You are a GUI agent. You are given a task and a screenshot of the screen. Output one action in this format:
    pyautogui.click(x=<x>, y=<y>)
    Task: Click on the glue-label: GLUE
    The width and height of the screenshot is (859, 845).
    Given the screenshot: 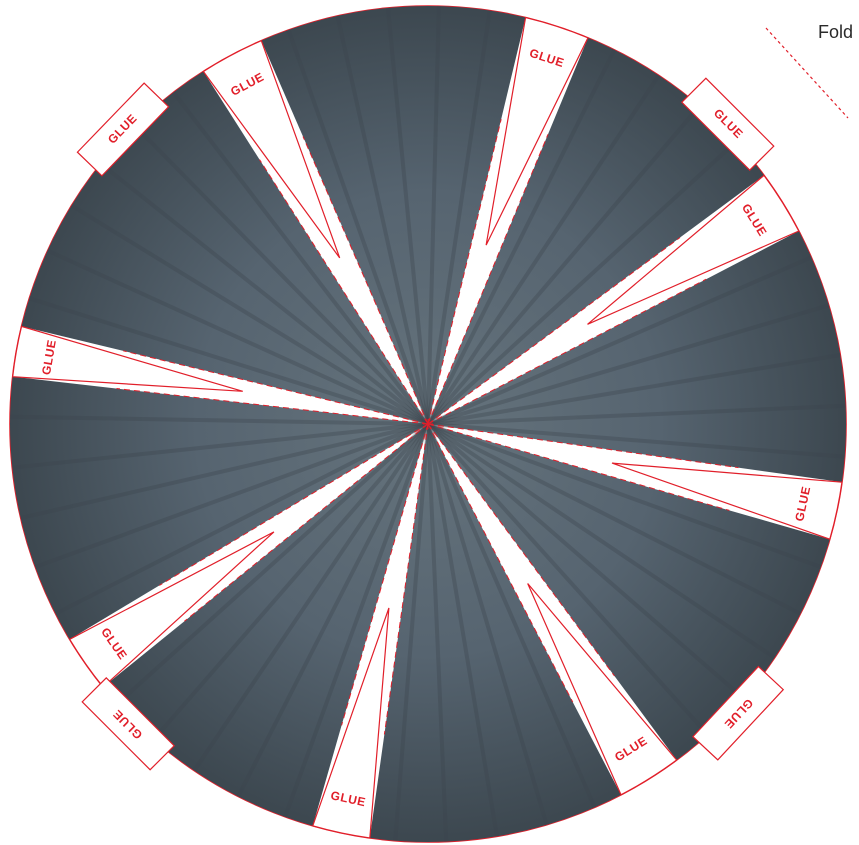 What is the action you would take?
    pyautogui.click(x=49, y=357)
    